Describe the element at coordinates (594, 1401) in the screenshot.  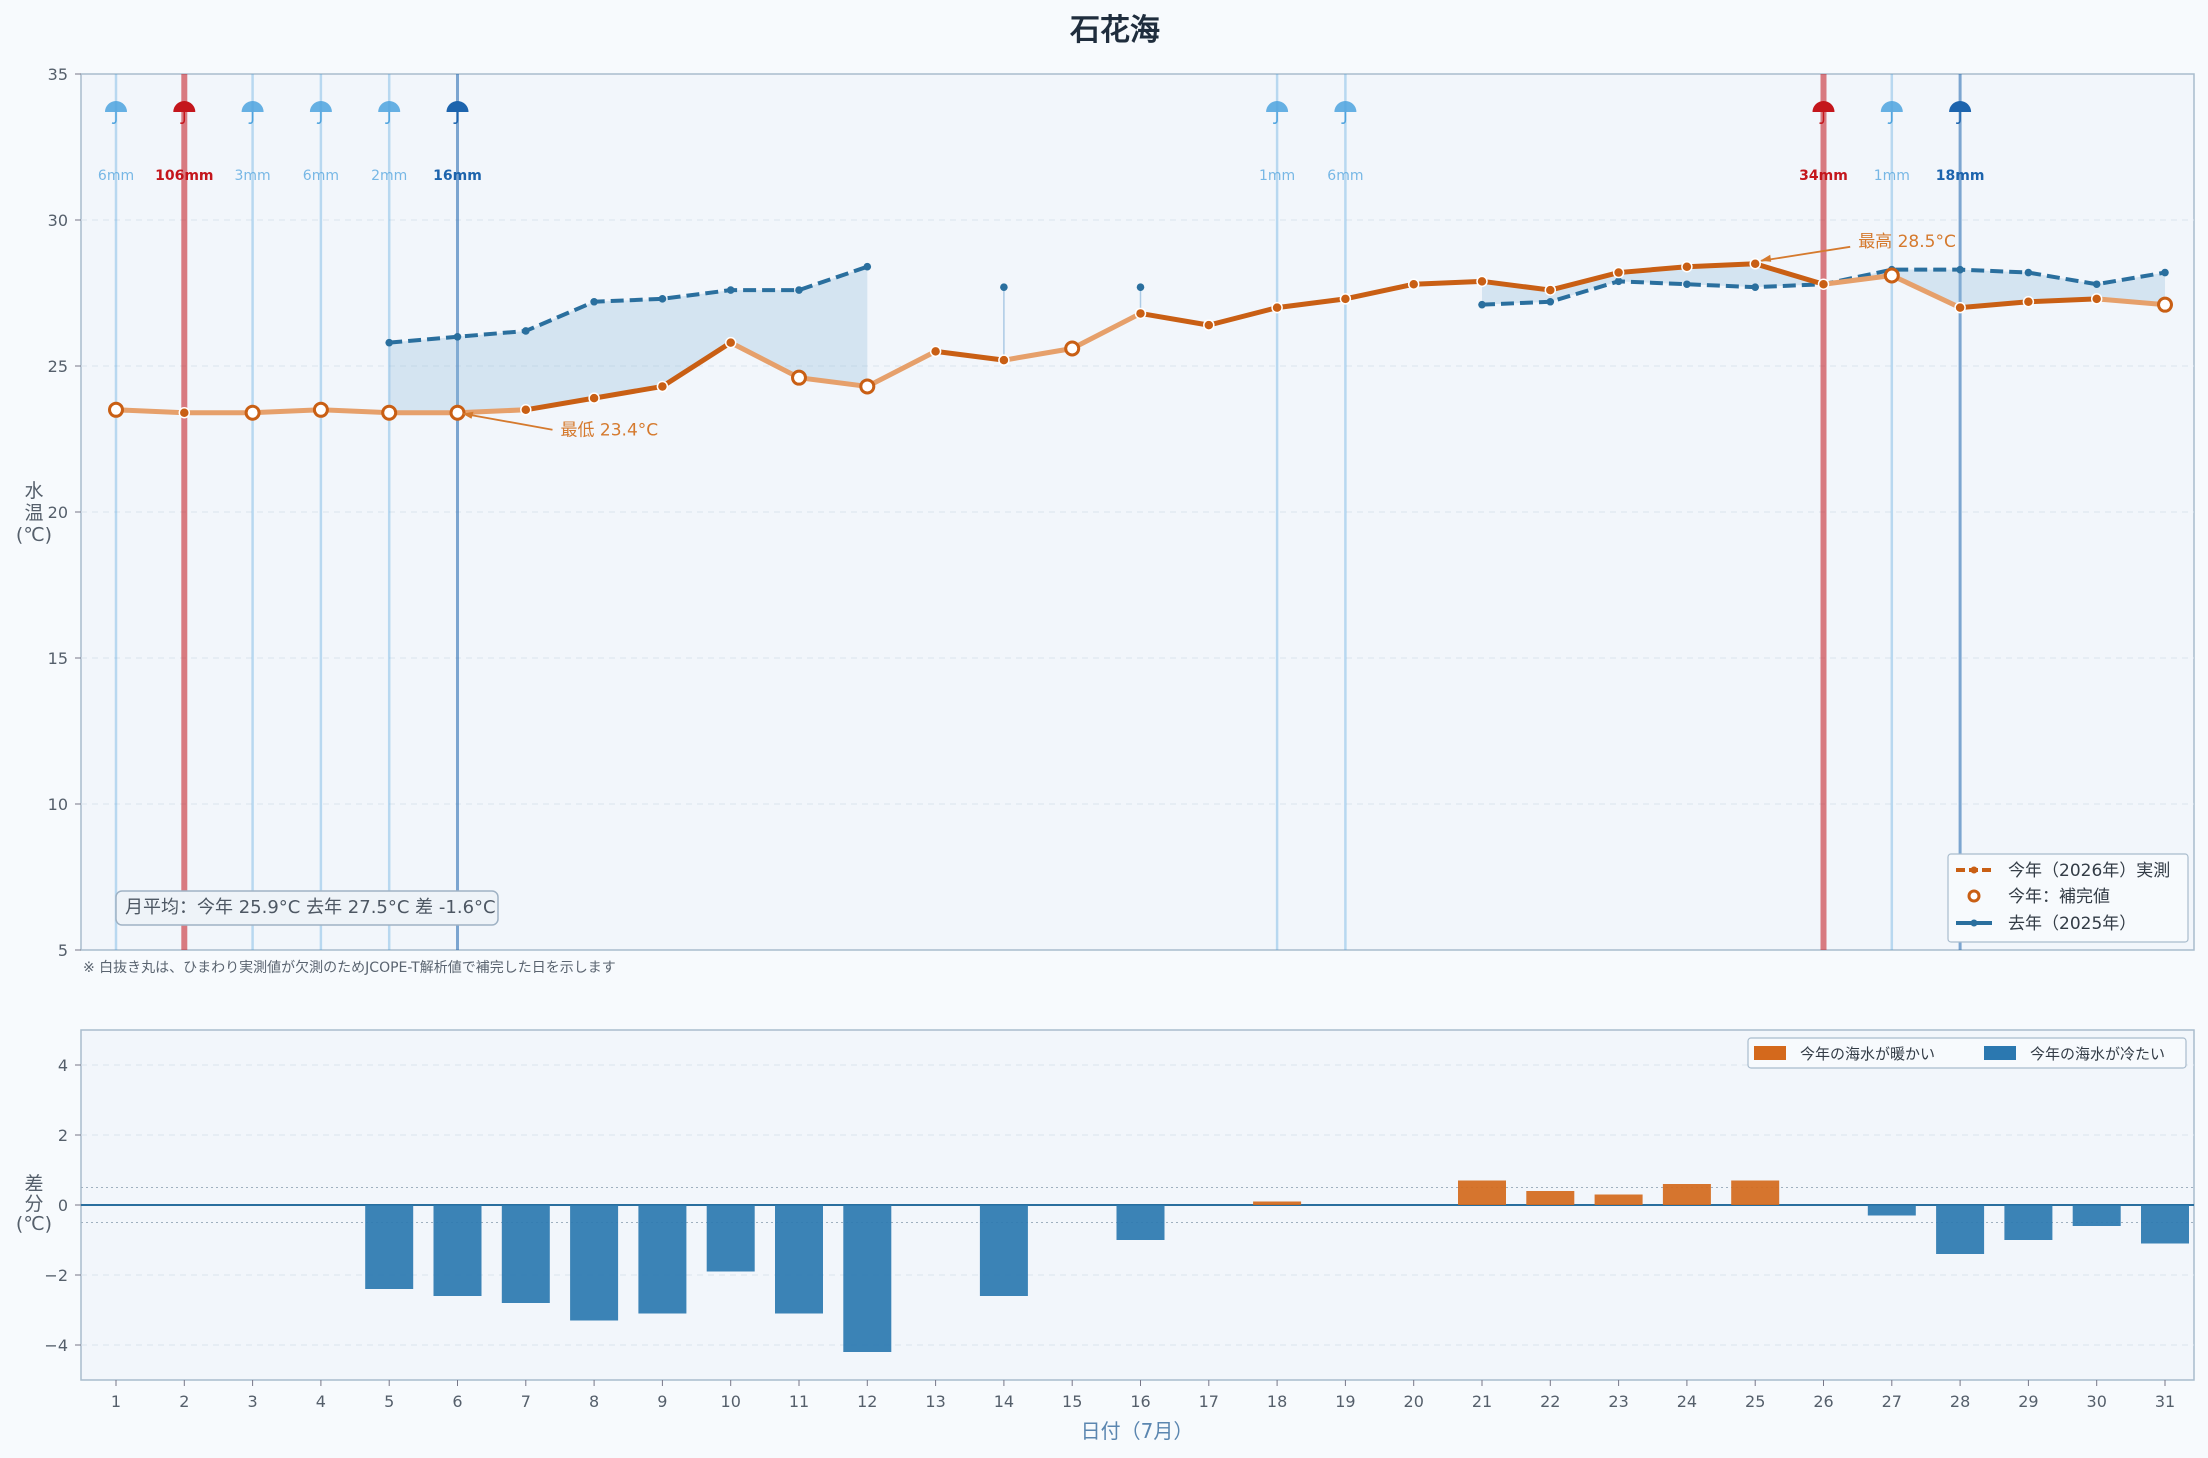
I see `x-tick-label: 8` at that location.